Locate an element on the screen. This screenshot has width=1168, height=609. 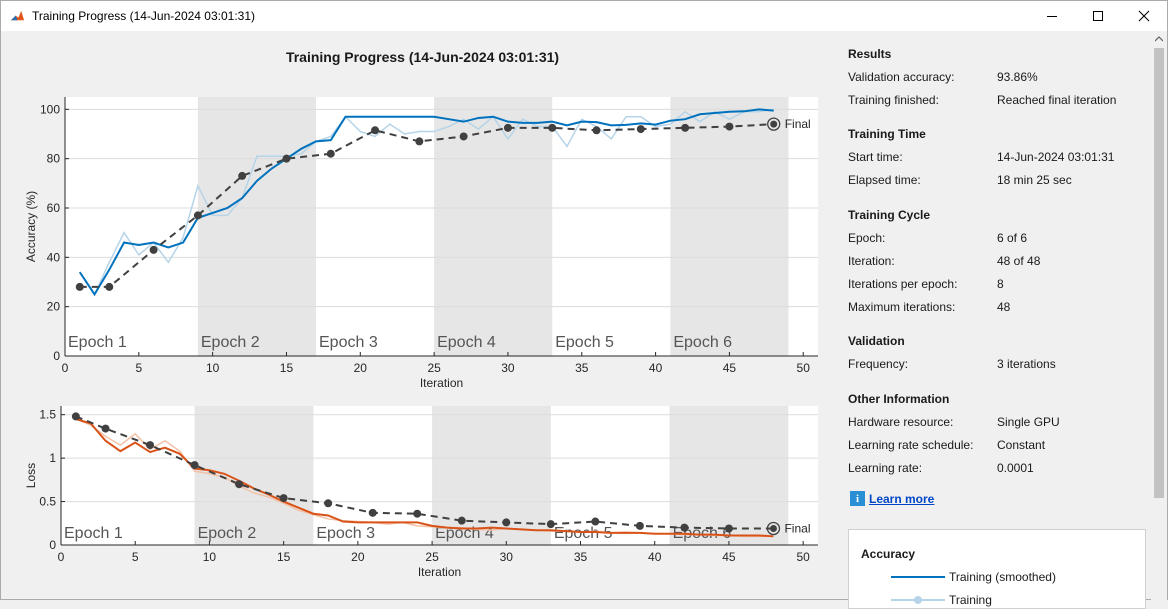
learning-rate-schedule-label: Learning rate schedule: is located at coordinates (911, 445).